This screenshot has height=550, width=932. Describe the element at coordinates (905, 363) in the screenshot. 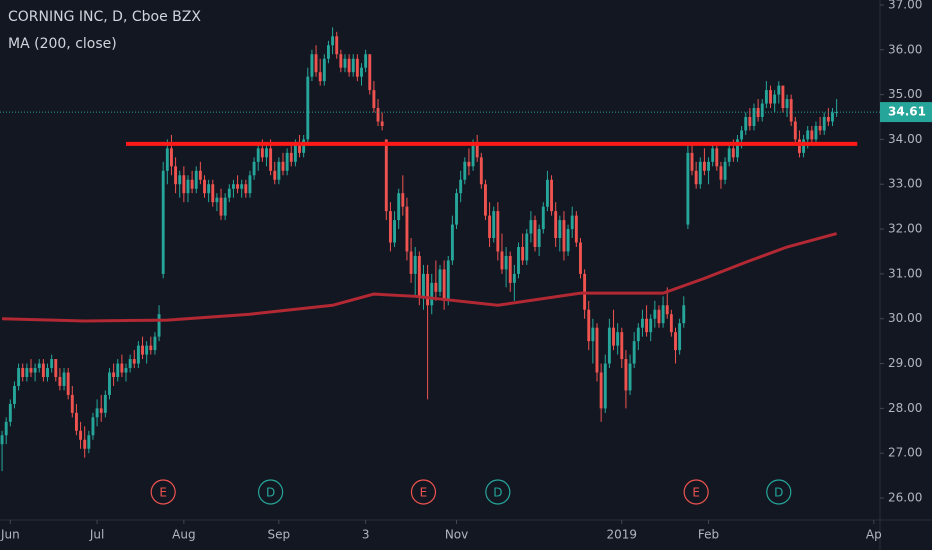

I see `y-tick-label: 29.00` at that location.